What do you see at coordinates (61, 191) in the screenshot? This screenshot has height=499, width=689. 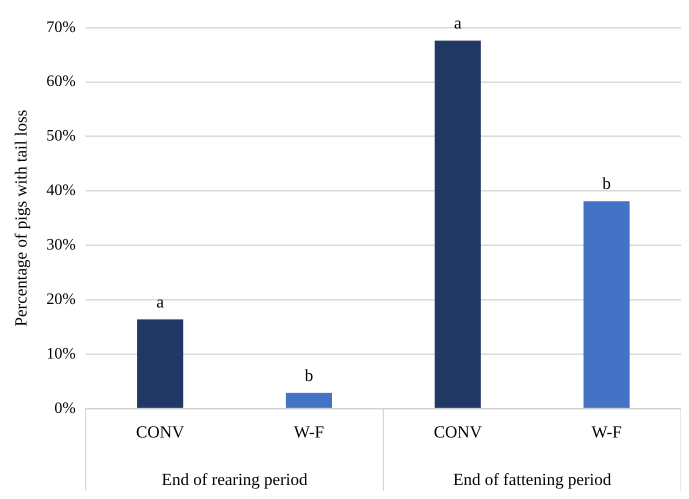 I see `y-tick-label: 40%` at bounding box center [61, 191].